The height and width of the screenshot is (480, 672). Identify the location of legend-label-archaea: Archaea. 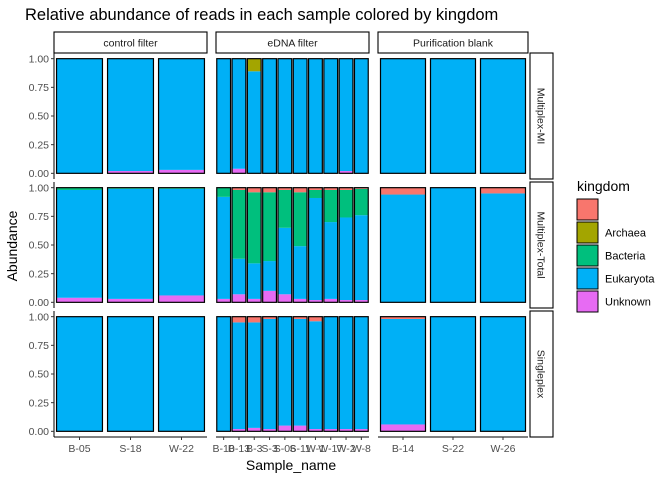
(626, 234).